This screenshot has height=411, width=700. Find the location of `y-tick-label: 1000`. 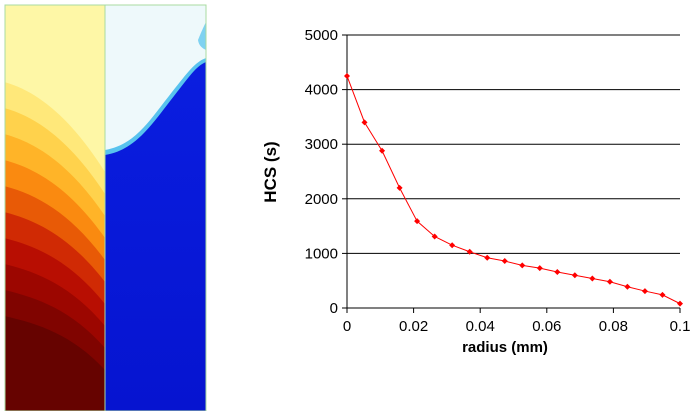

y-tick-label: 1000 is located at coordinates (321, 253).